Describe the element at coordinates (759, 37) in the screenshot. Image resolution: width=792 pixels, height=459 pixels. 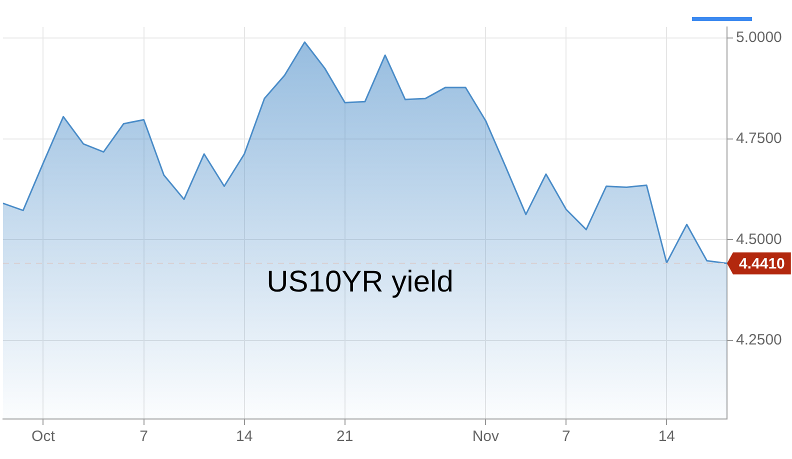
I see `y-tick-label: 5.0000` at that location.